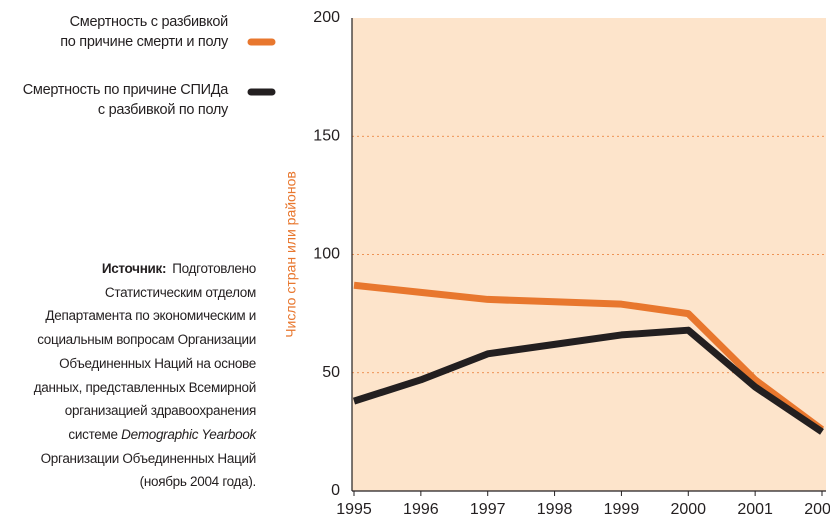 The height and width of the screenshot is (522, 830). What do you see at coordinates (188, 434) in the screenshot?
I see `source-italic: Demographic Yearbook` at bounding box center [188, 434].